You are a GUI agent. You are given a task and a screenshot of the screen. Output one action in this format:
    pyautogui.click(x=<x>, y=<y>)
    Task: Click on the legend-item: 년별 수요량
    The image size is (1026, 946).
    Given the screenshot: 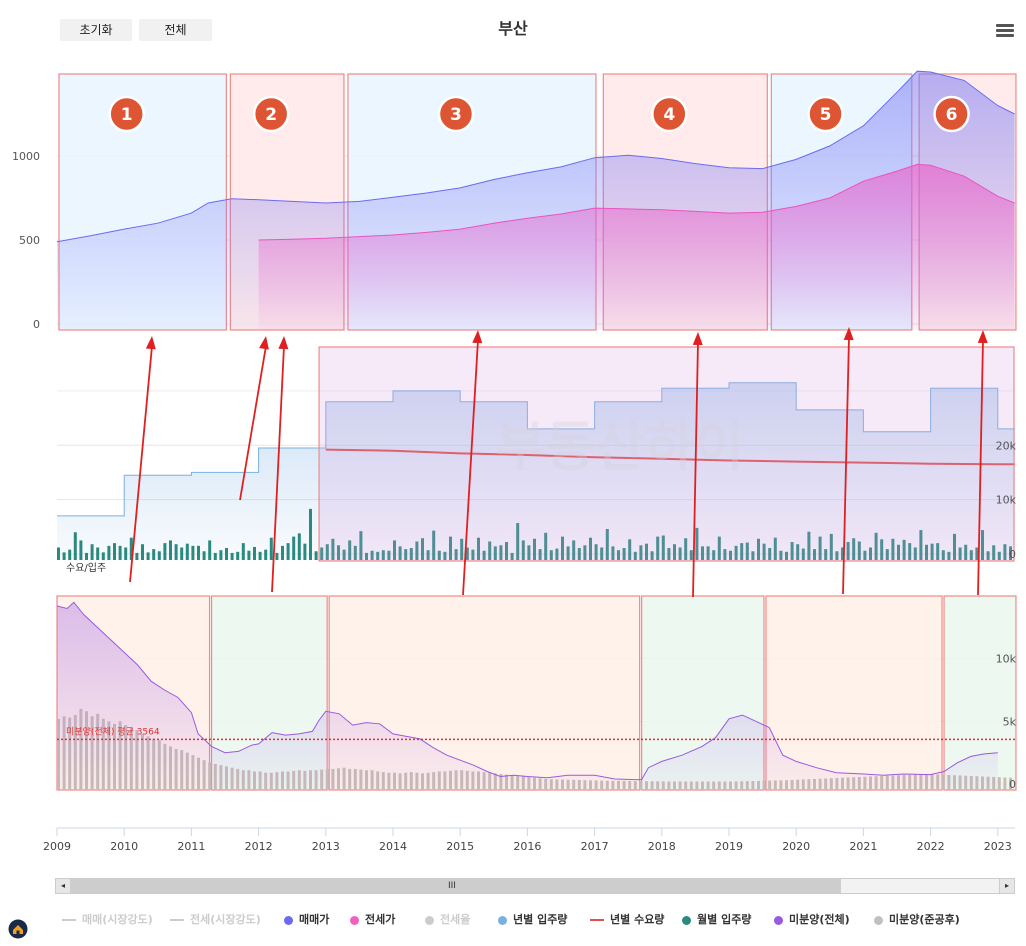 What is the action you would take?
    pyautogui.click(x=627, y=920)
    